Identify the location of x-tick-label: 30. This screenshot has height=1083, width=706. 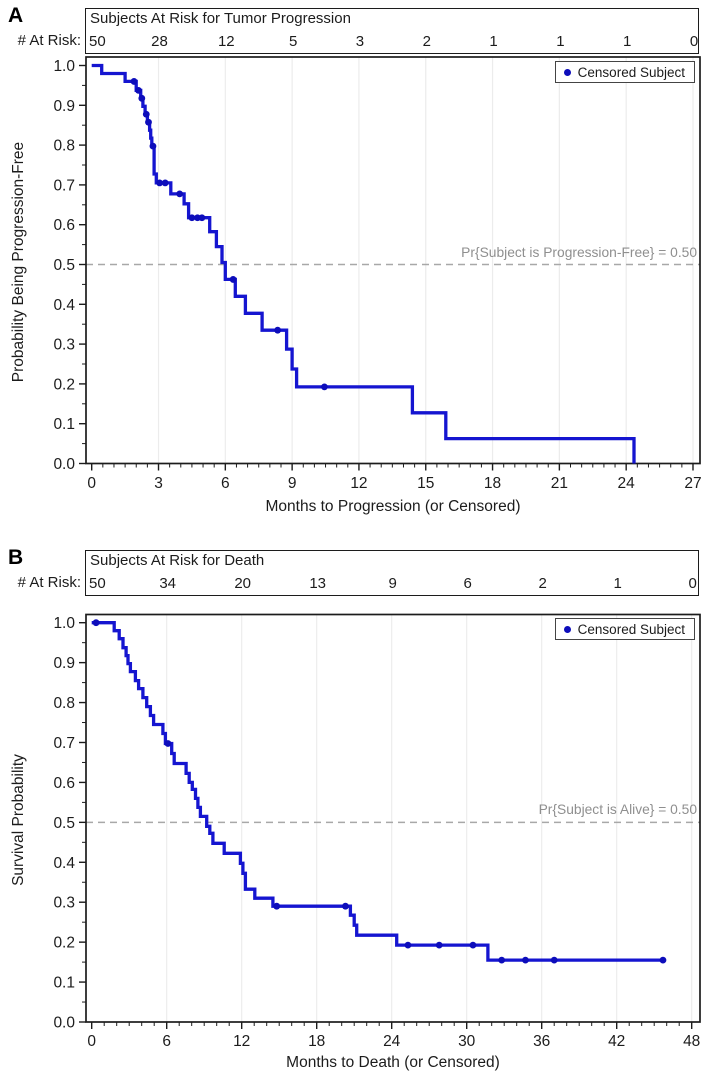
(467, 1041).